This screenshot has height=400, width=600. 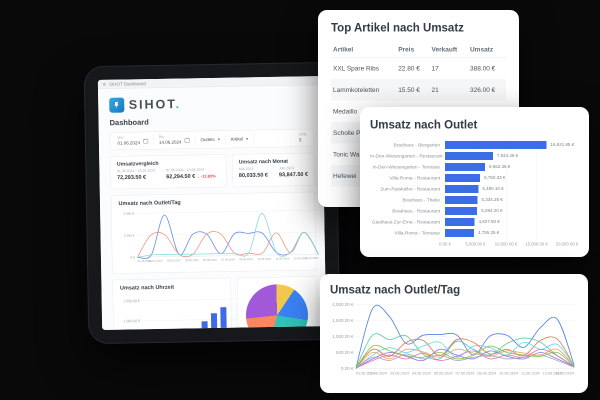 What do you see at coordinates (302, 138) in the screenshot?
I see `limit-field: Limit 5` at bounding box center [302, 138].